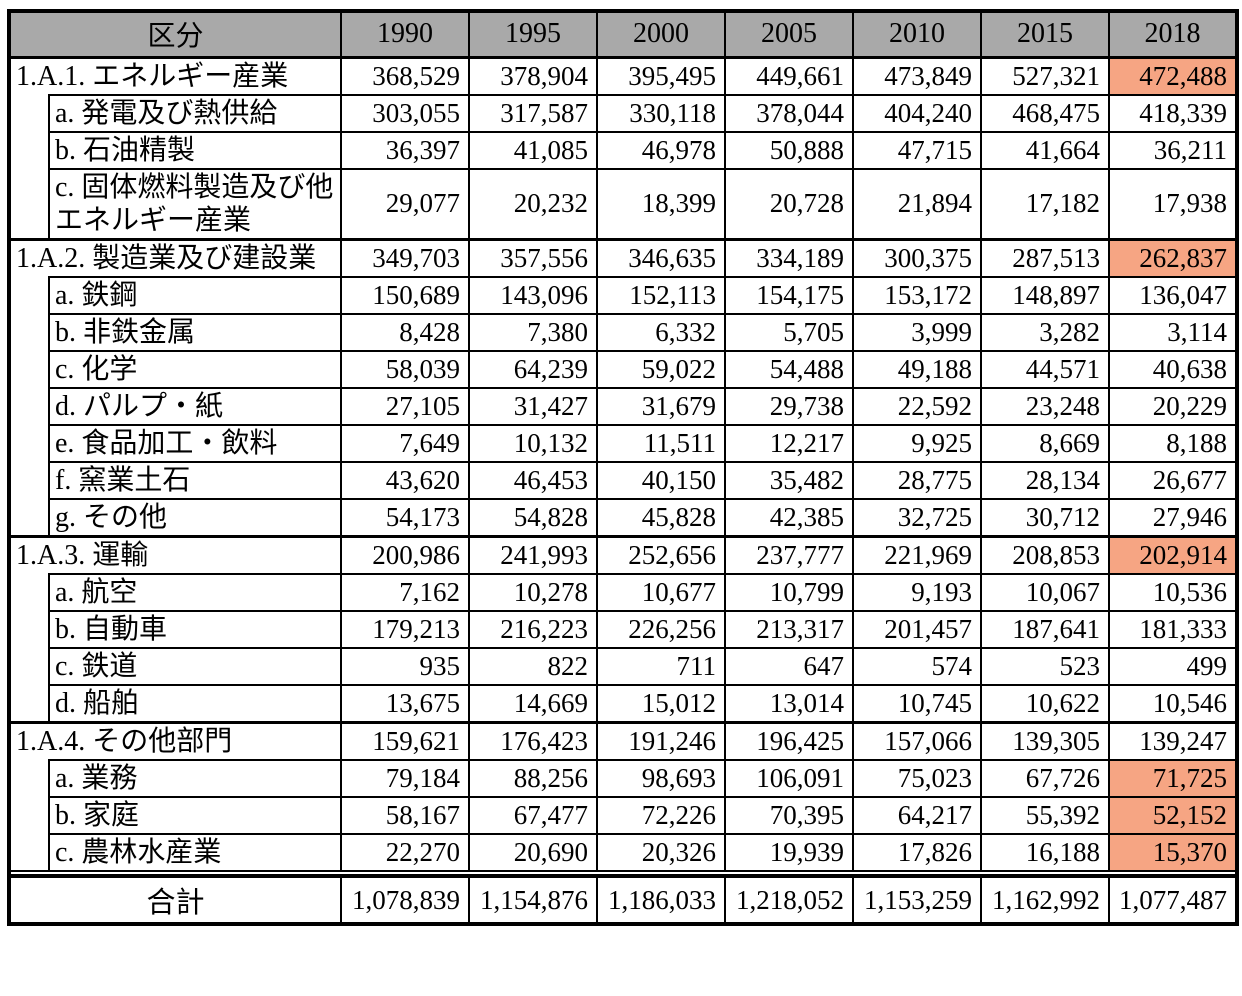 The height and width of the screenshot is (996, 1242). What do you see at coordinates (533, 204) in the screenshot?
I see `value-cell: 20,232` at bounding box center [533, 204].